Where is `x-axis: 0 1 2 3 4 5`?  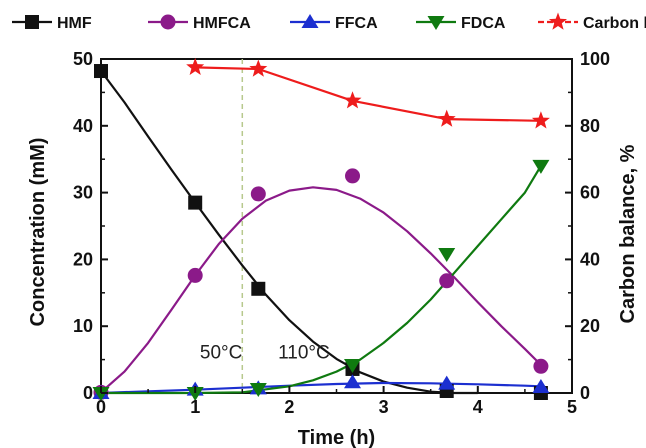 x-axis: 0 1 2 3 4 5 is located at coordinates (336, 401).